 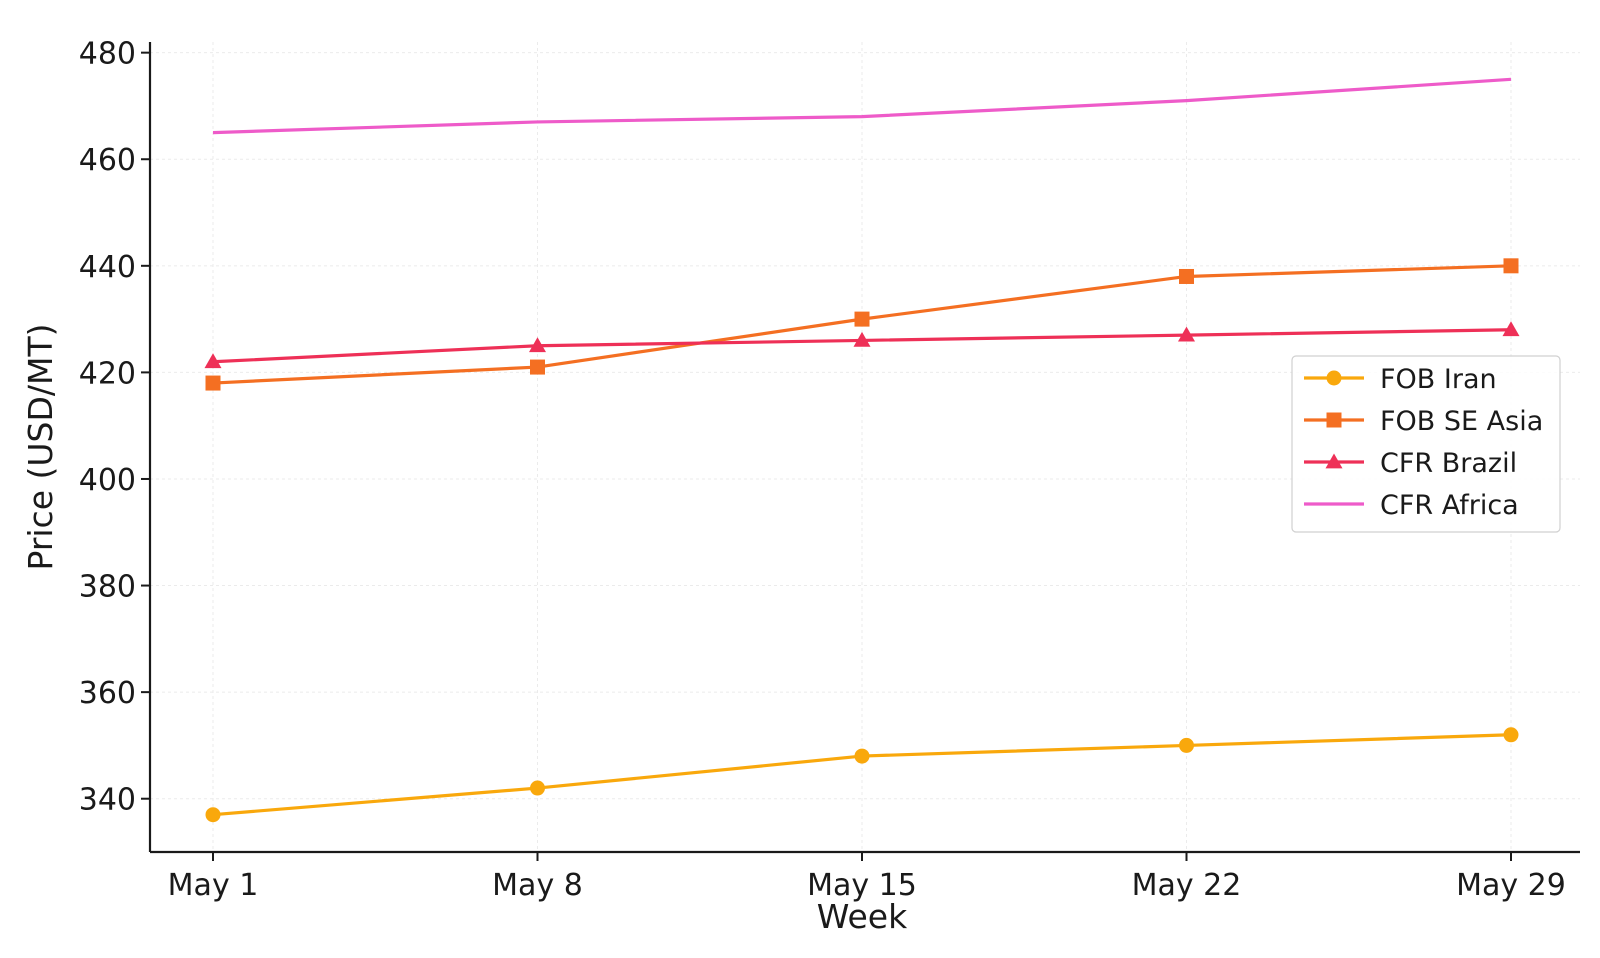 What do you see at coordinates (107, 800) in the screenshot?
I see `y-tick-label: 340` at bounding box center [107, 800].